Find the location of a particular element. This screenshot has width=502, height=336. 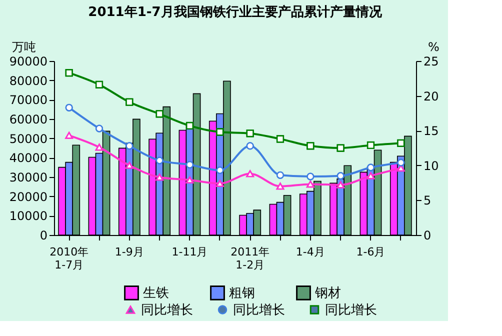

y-tick-label: 30000 is located at coordinates (28, 177).